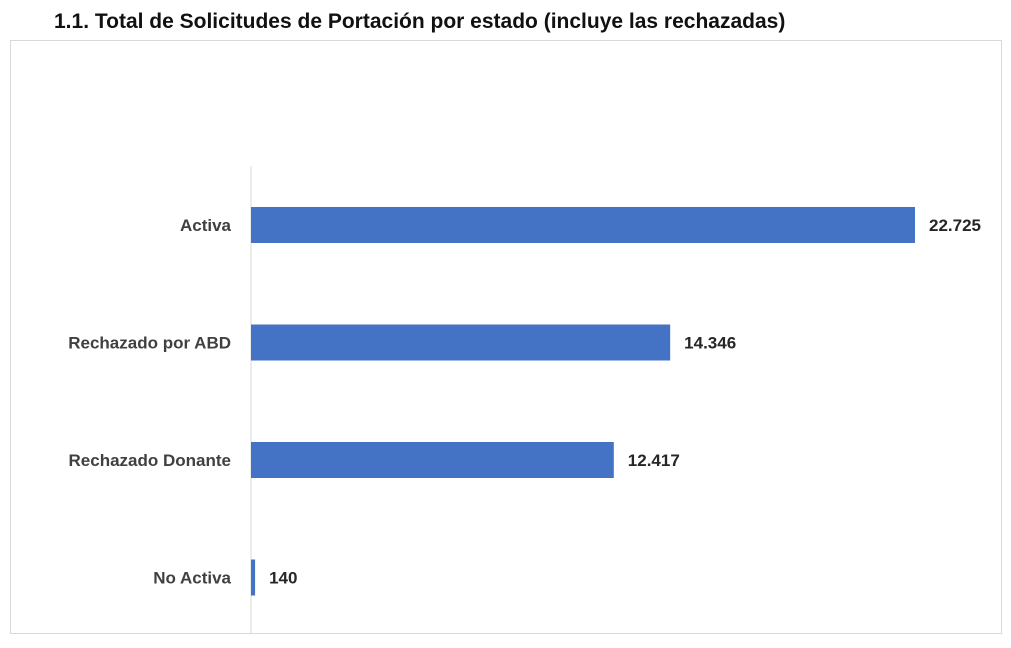  Describe the element at coordinates (253, 577) in the screenshot. I see `bar-no-activa` at that location.